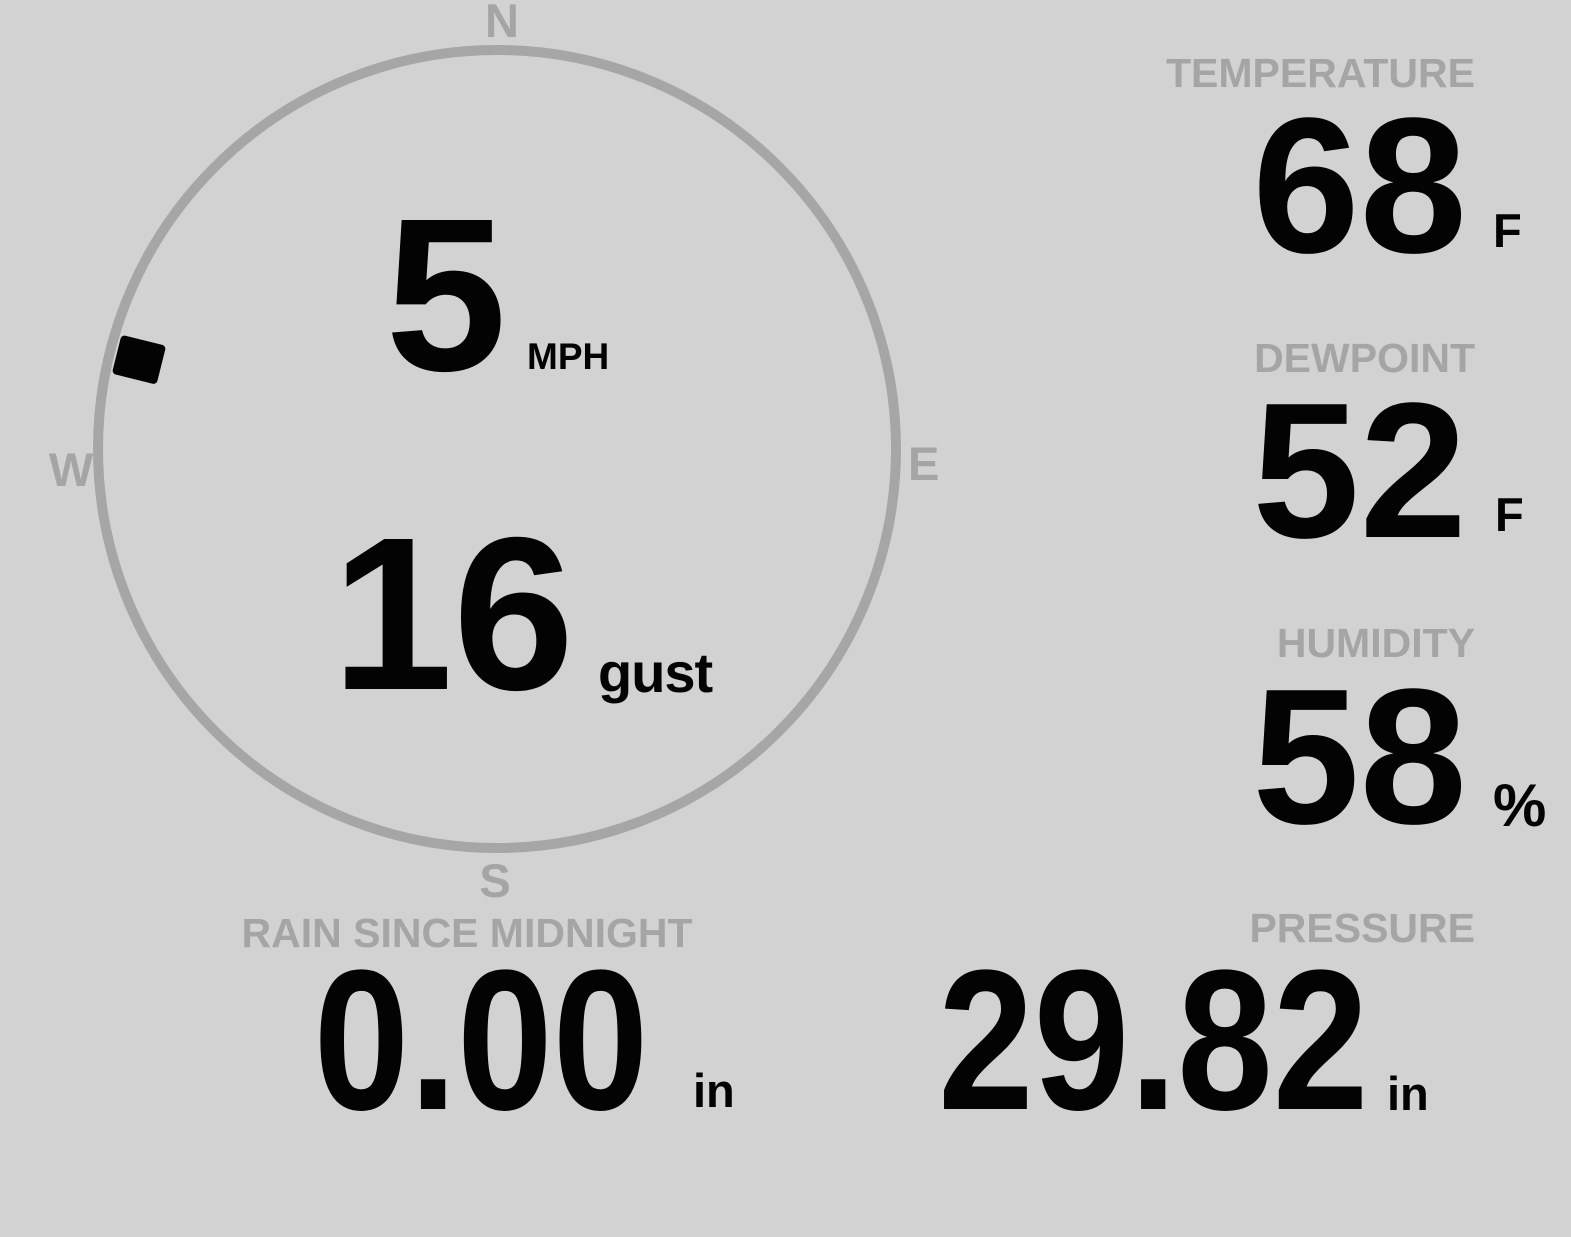  Describe the element at coordinates (1509, 514) in the screenshot. I see `dewpoint-unit: F` at that location.